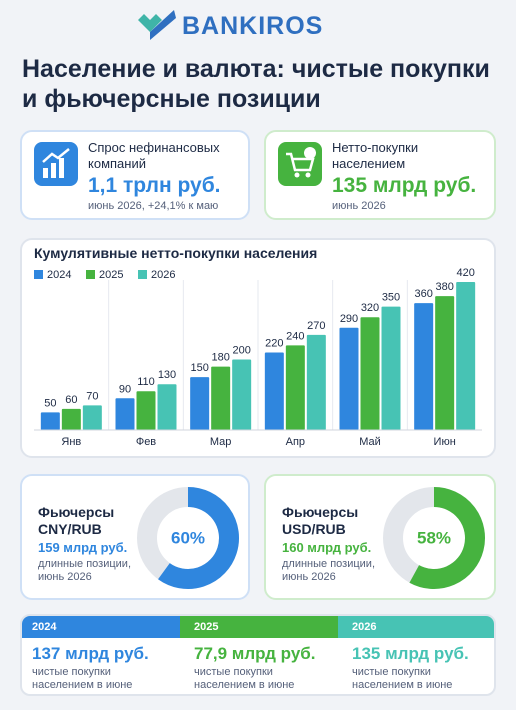 Image resolution: width=516 pixels, height=710 pixels. I want to click on value-label: 50, so click(50, 403).